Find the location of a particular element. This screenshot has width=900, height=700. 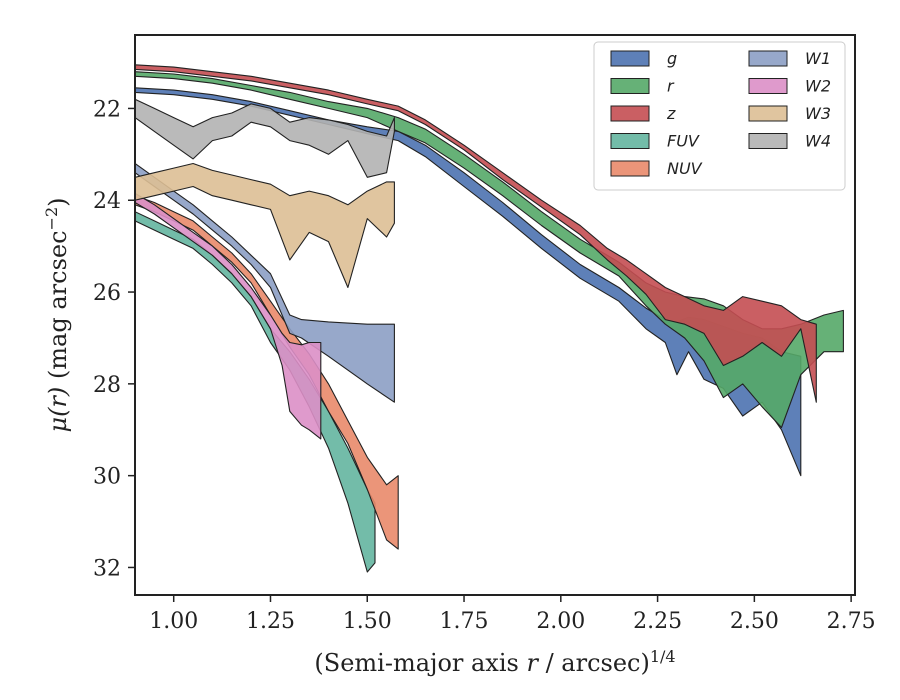

x-tick-label: 2.75 is located at coordinates (851, 621).